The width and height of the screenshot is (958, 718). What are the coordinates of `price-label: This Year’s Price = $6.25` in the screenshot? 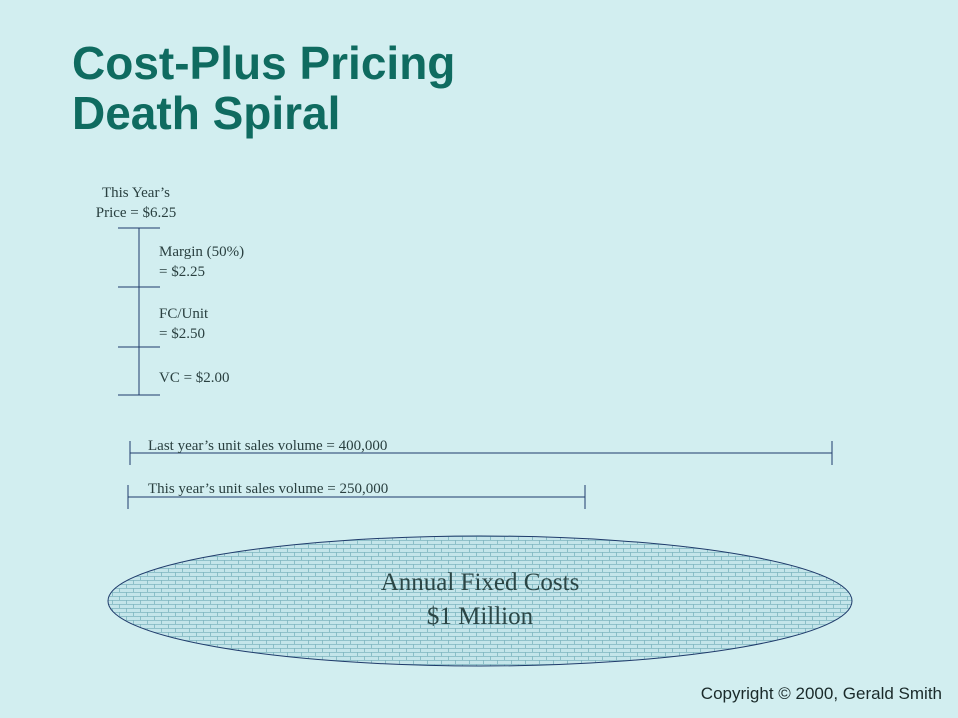 It's located at (136, 203).